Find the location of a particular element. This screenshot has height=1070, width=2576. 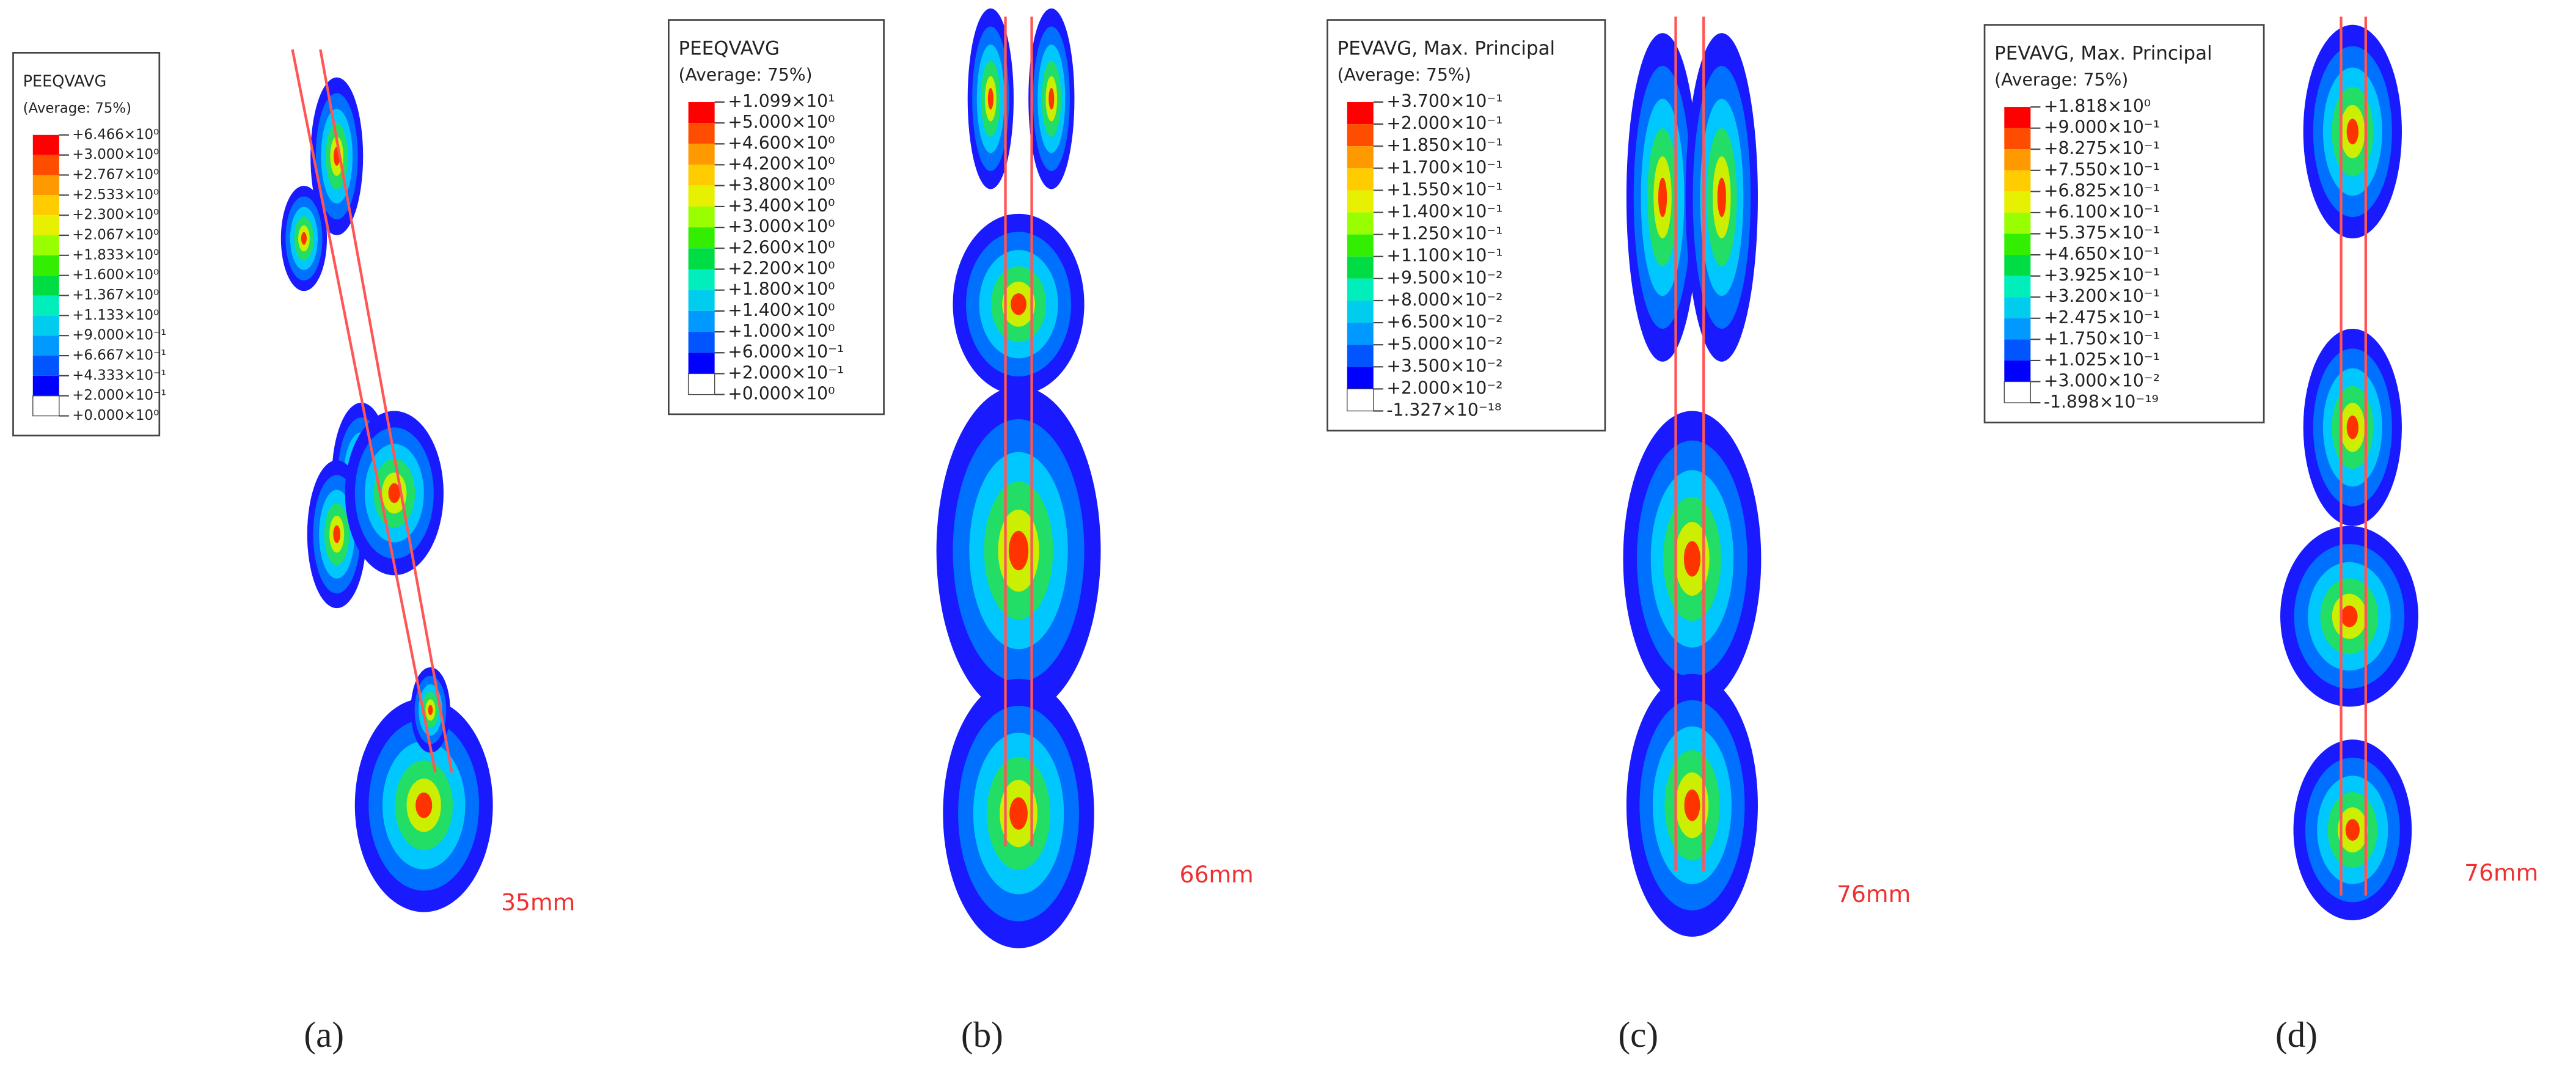

legend-label: +3.000×10⁻² is located at coordinates (2102, 380).